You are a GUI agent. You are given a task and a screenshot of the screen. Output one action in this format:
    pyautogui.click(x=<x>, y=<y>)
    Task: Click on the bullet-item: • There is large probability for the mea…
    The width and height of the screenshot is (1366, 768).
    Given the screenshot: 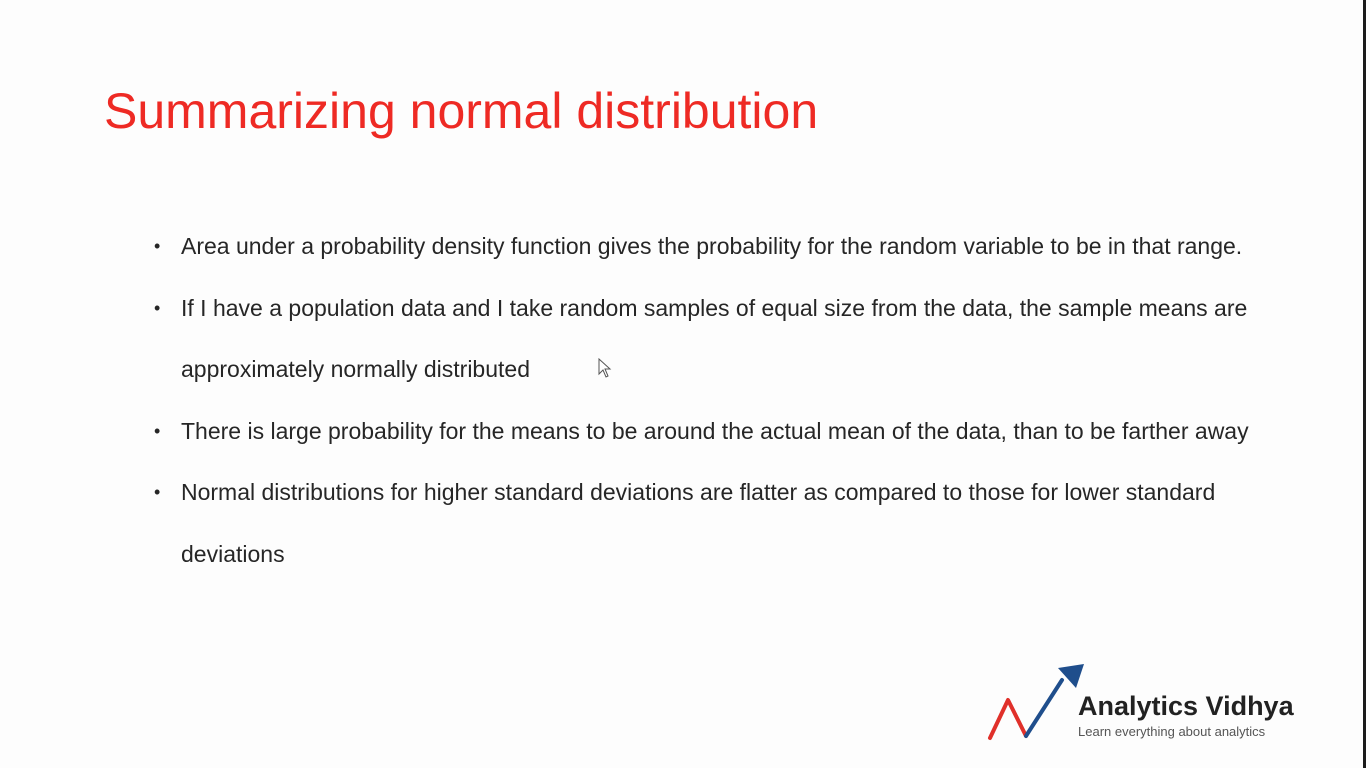 What is the action you would take?
    pyautogui.click(x=708, y=432)
    